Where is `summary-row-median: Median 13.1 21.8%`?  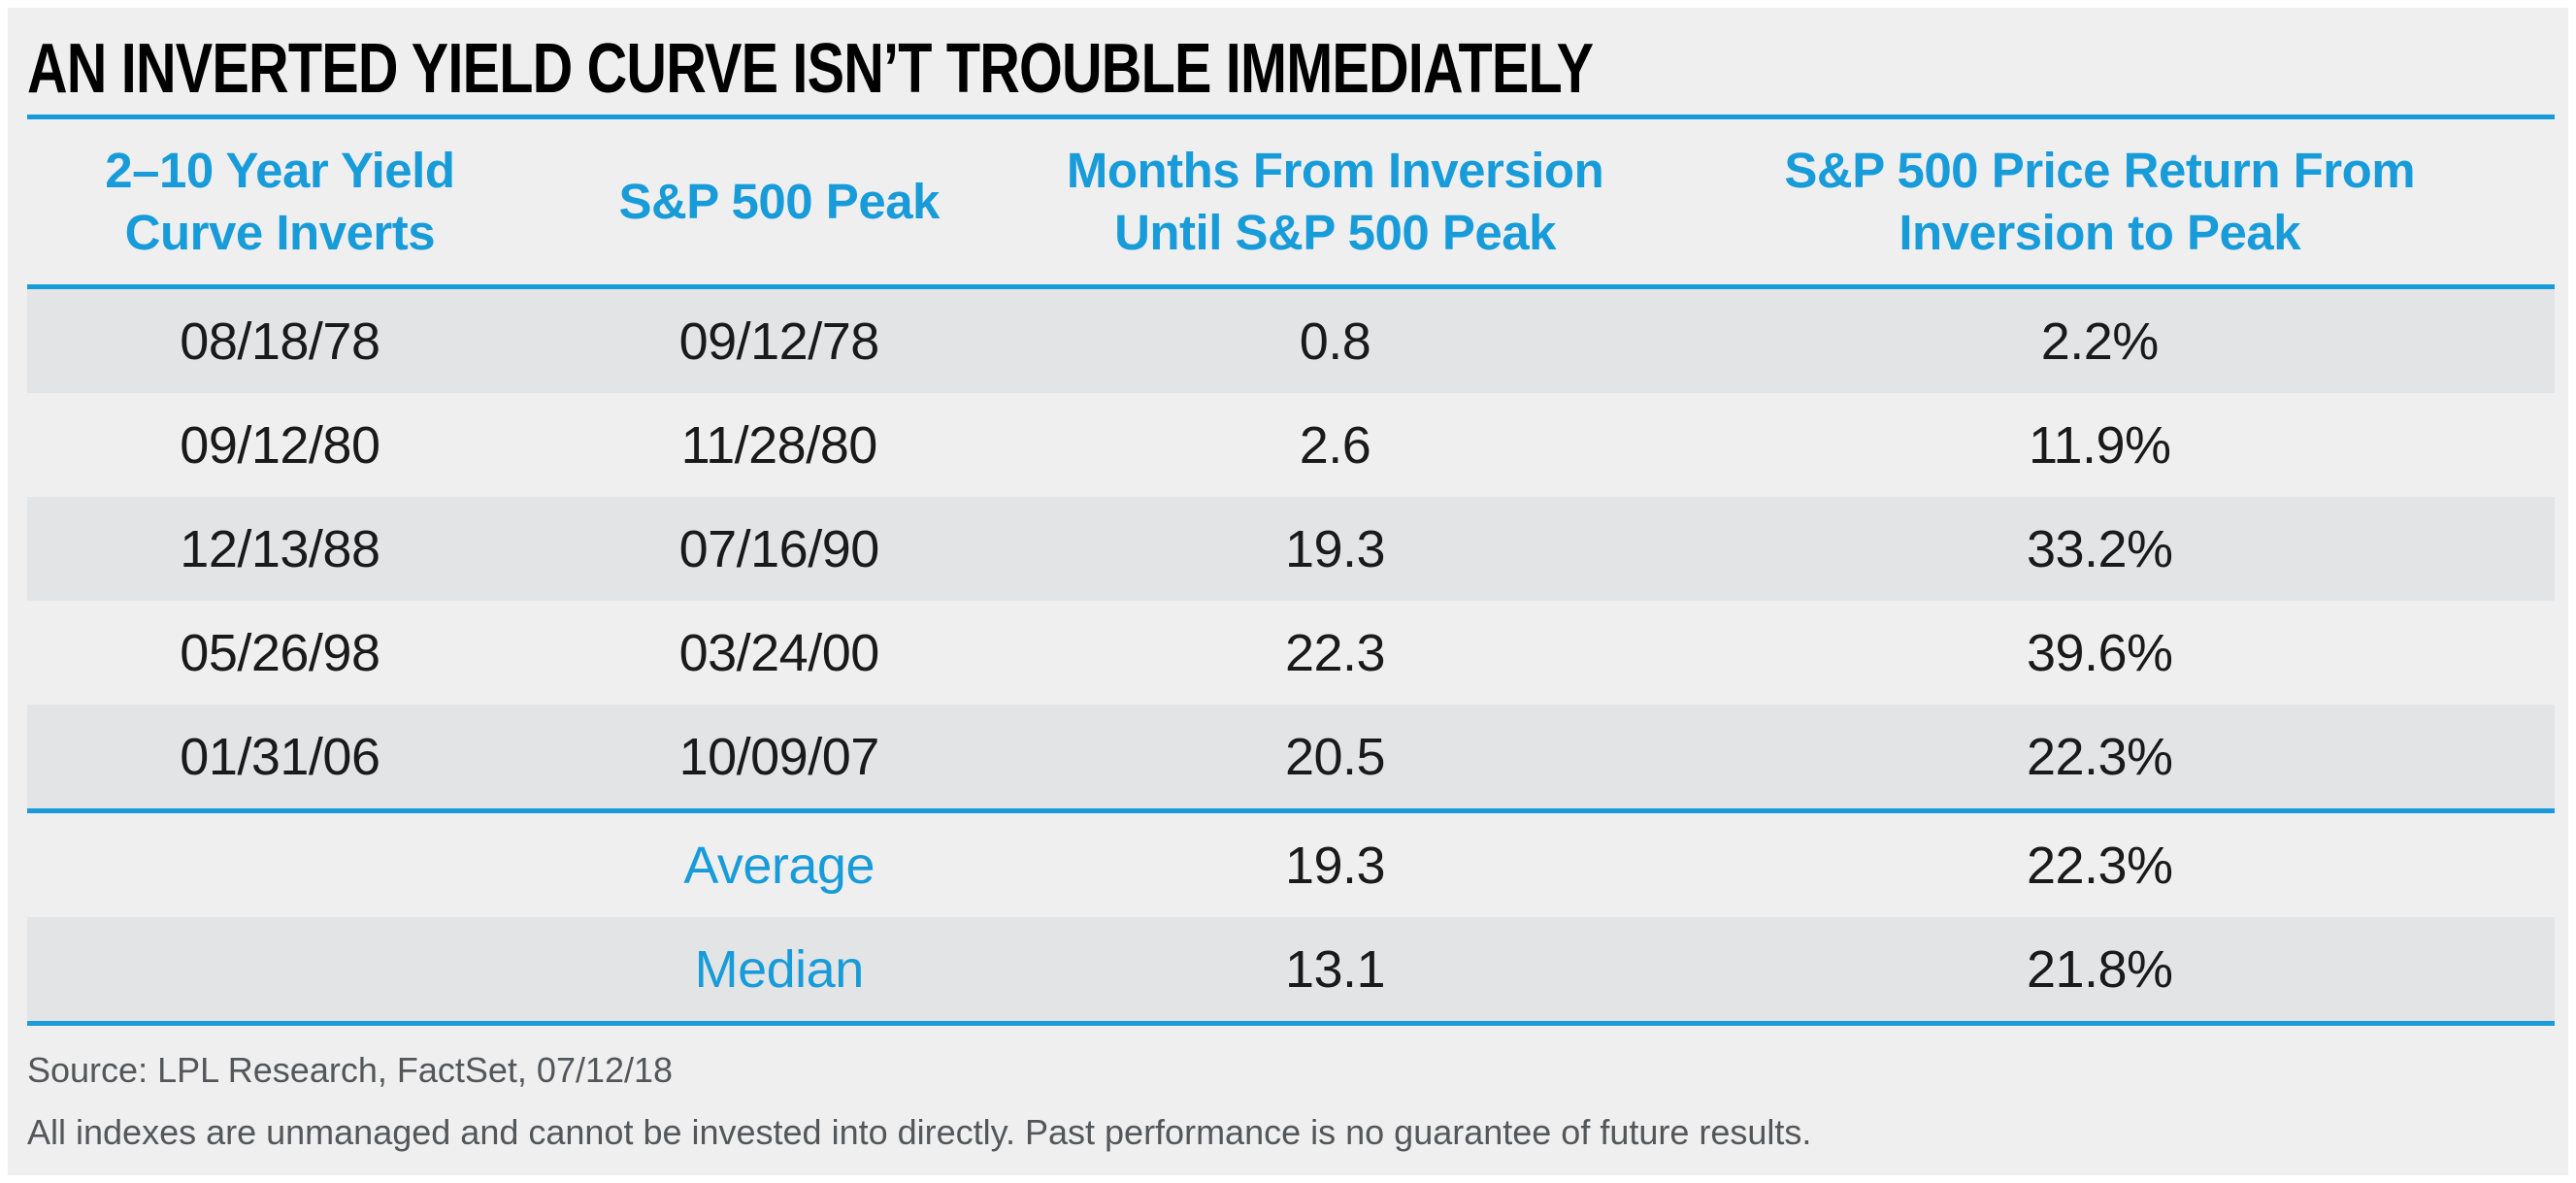
summary-row-median: Median 13.1 21.8% is located at coordinates (1291, 969).